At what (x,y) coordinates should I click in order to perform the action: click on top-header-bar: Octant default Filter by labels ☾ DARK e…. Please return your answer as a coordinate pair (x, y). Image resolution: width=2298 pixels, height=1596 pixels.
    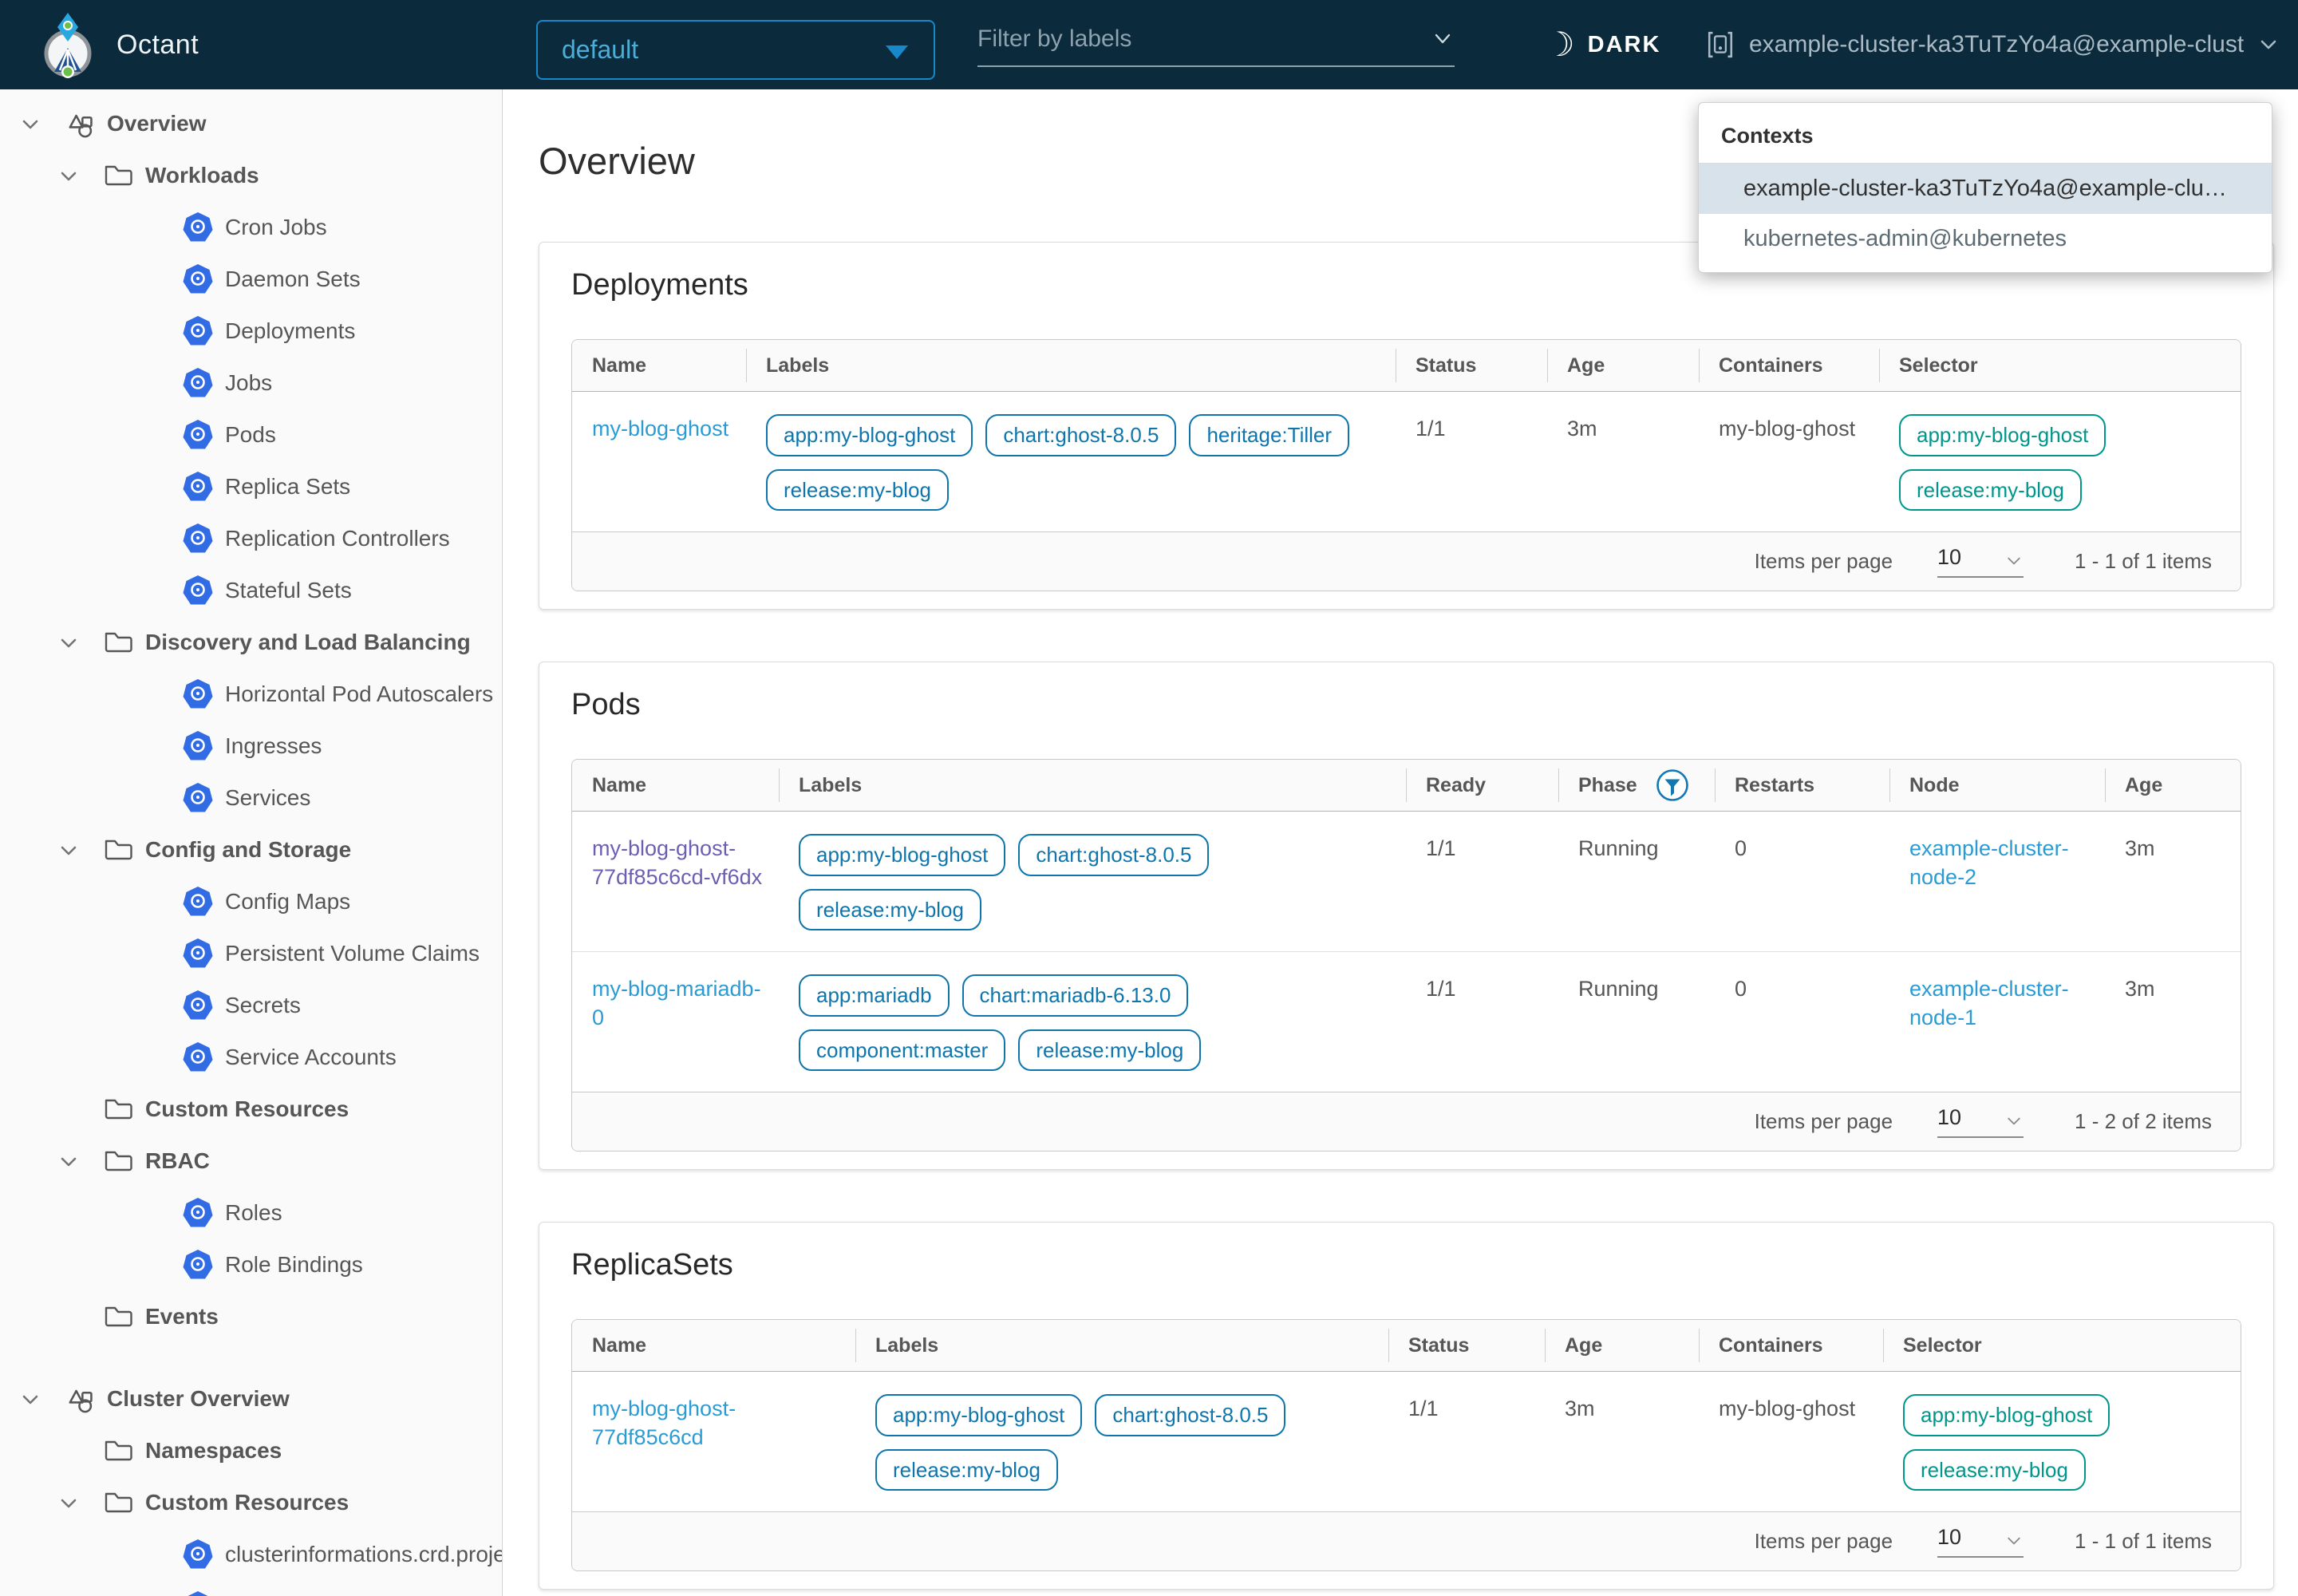
    Looking at the image, I should click on (1149, 44).